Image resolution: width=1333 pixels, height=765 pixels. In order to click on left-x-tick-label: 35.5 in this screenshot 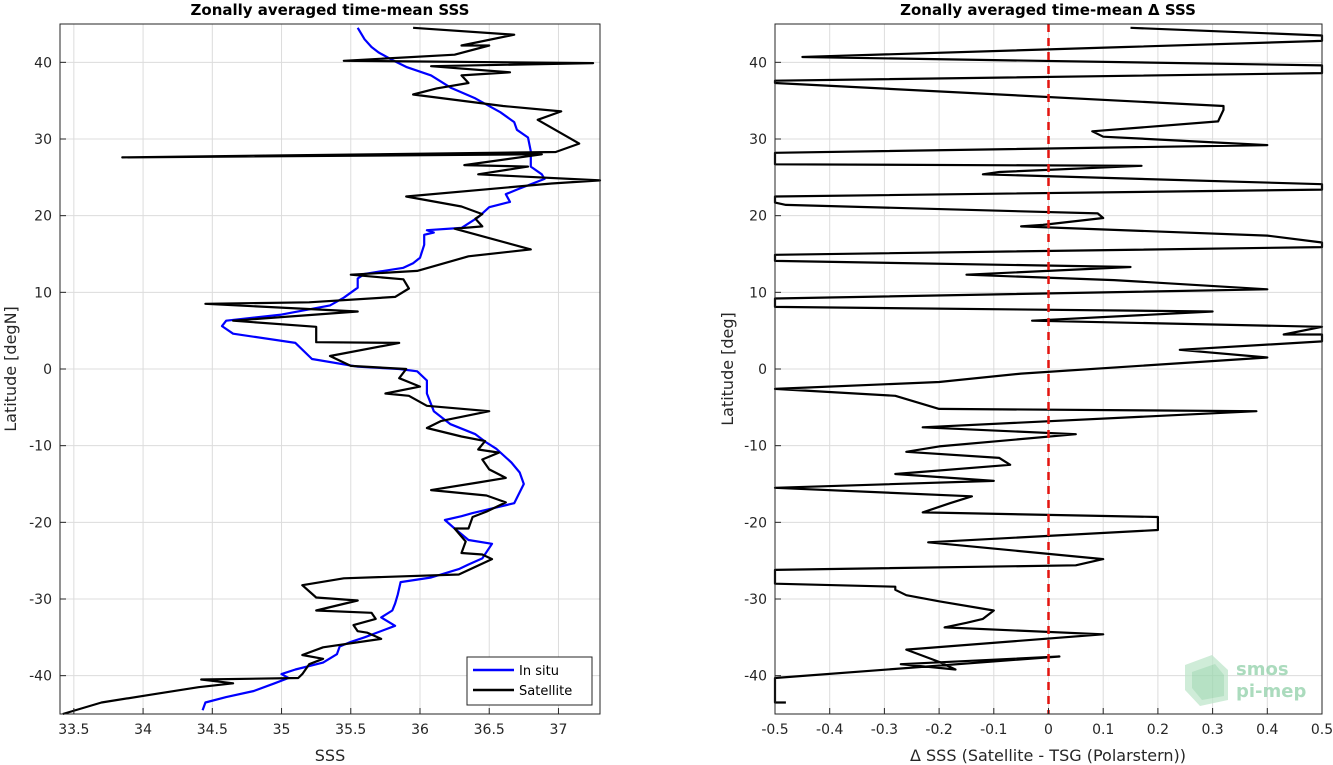, I will do `click(350, 730)`.